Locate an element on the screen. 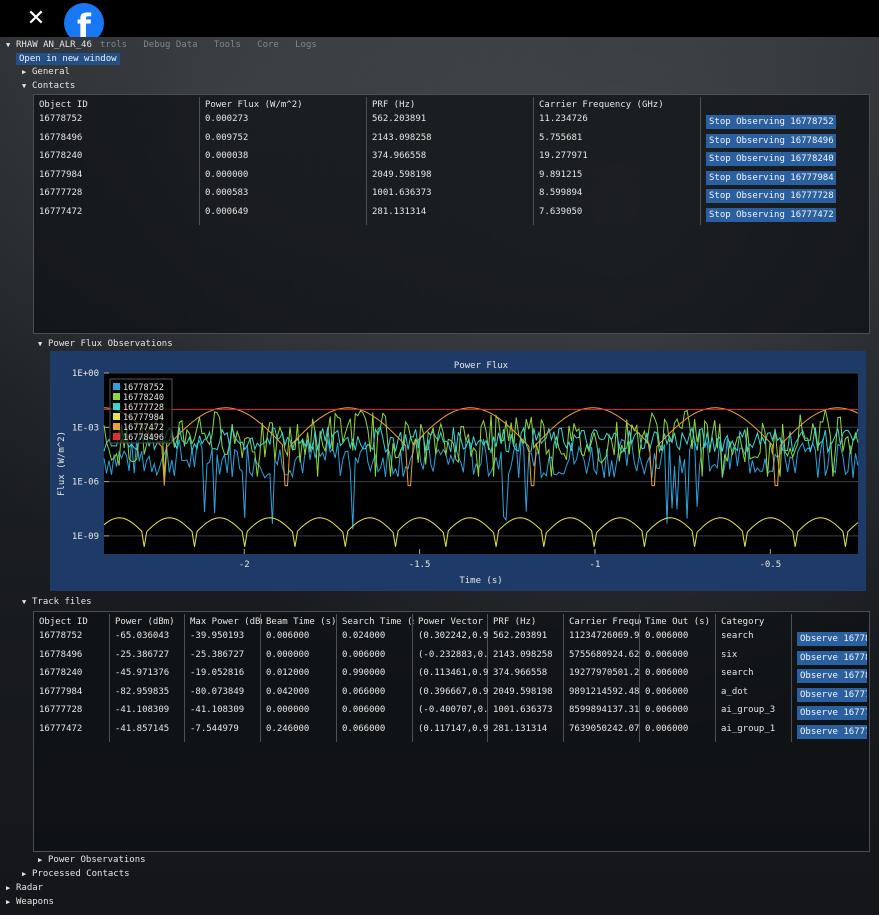 The width and height of the screenshot is (879, 915). table-cell: (-0.232883,0. is located at coordinates (453, 654).